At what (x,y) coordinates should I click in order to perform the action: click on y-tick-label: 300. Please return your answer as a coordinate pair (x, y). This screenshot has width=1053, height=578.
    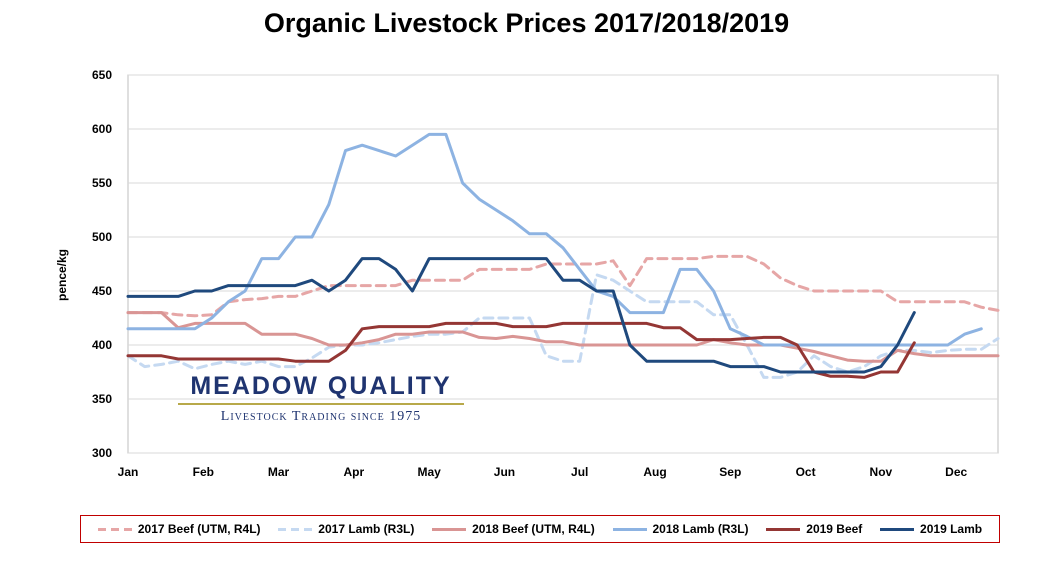
    Looking at the image, I should click on (102, 453).